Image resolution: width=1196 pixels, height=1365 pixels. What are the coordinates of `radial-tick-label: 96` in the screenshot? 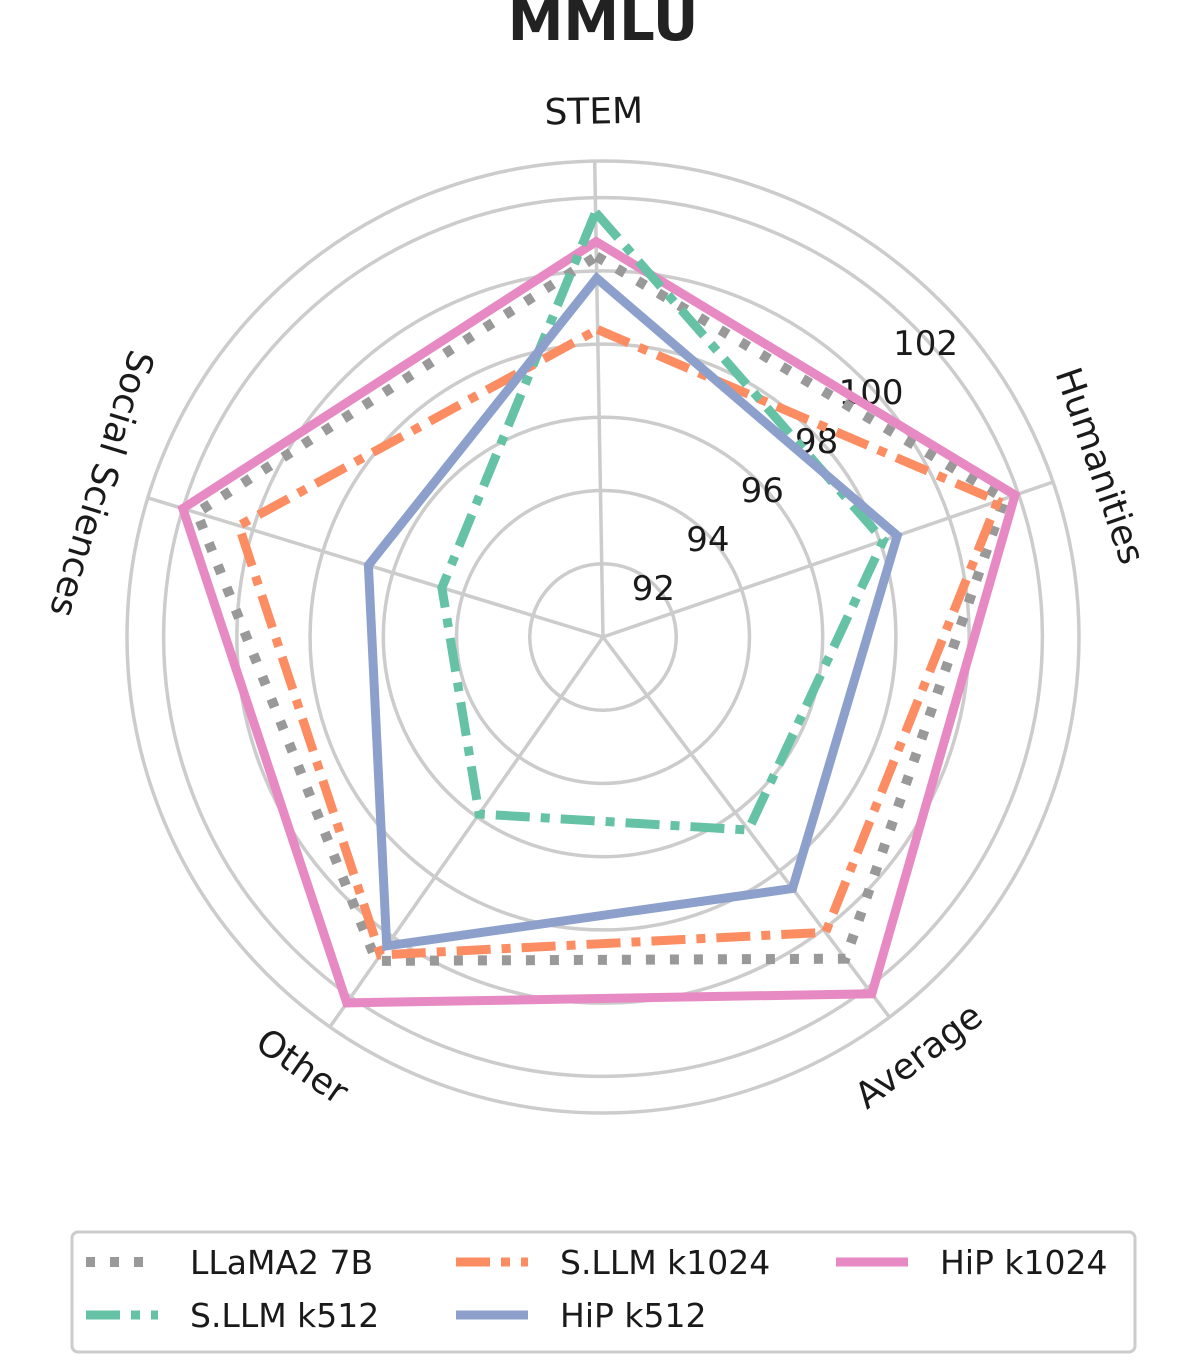 It's located at (762, 491).